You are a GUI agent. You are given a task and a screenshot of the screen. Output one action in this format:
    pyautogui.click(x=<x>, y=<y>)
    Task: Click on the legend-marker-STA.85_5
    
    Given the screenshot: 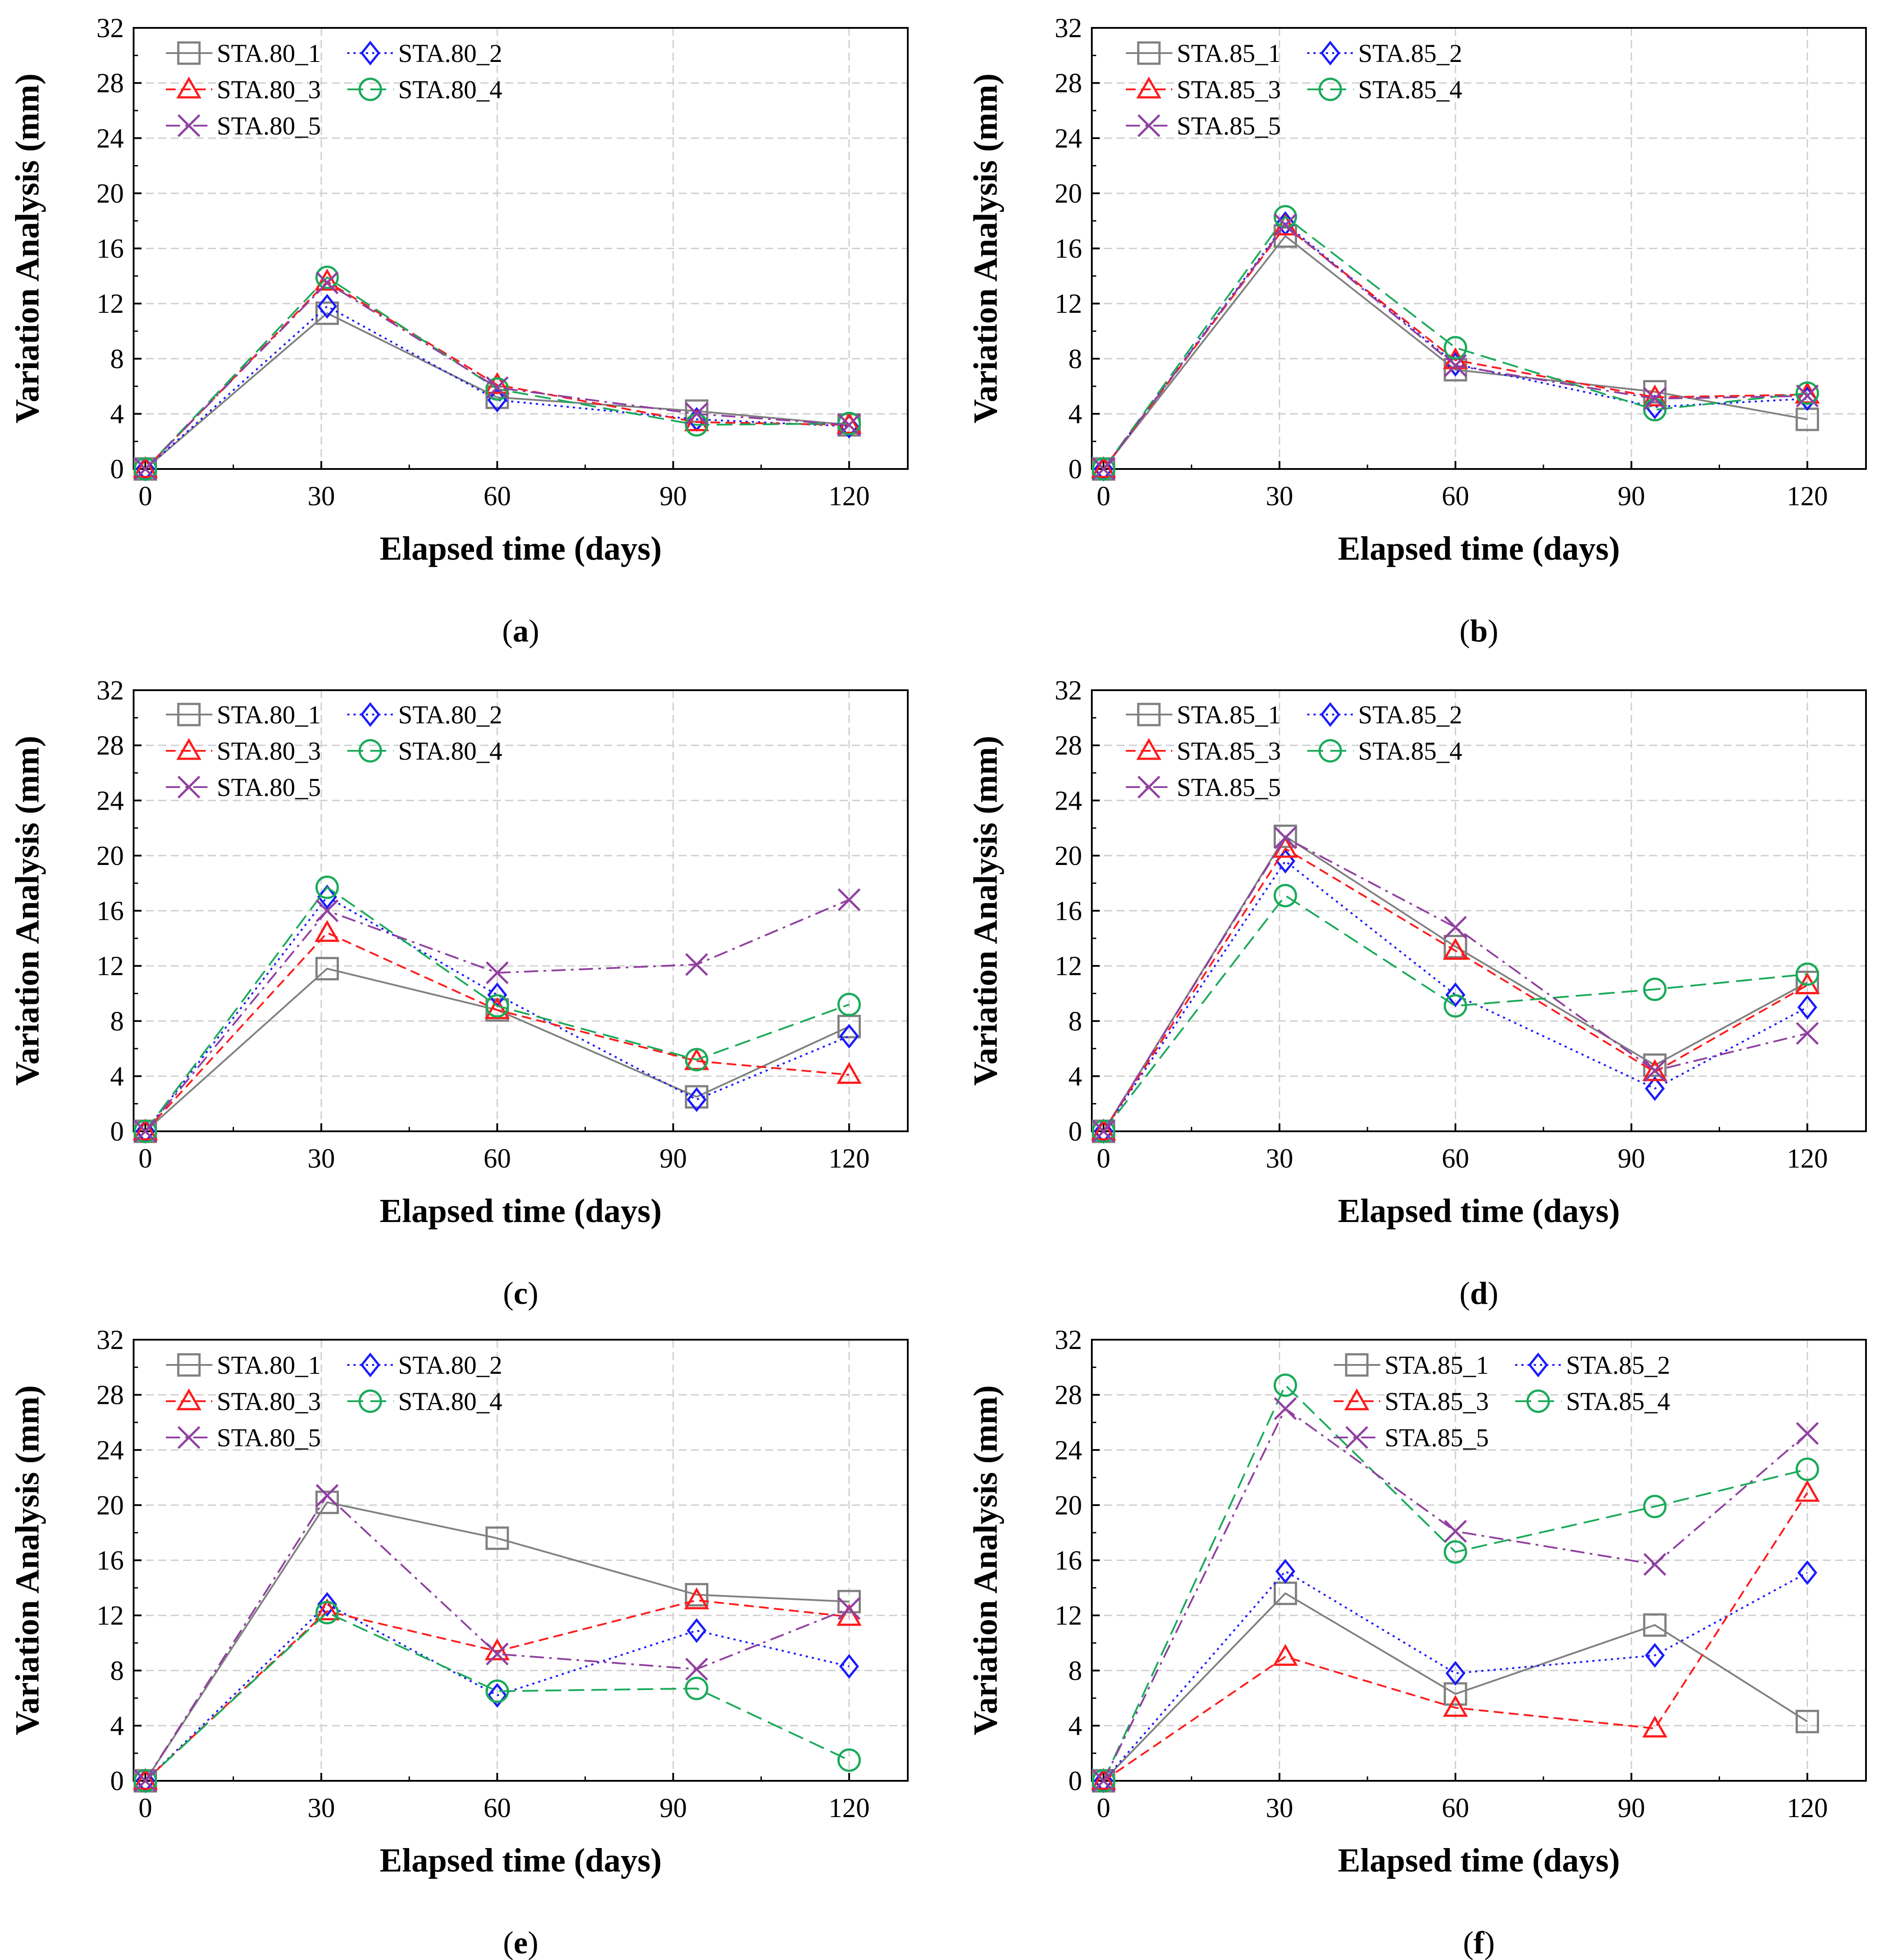 What is the action you would take?
    pyautogui.click(x=1148, y=125)
    